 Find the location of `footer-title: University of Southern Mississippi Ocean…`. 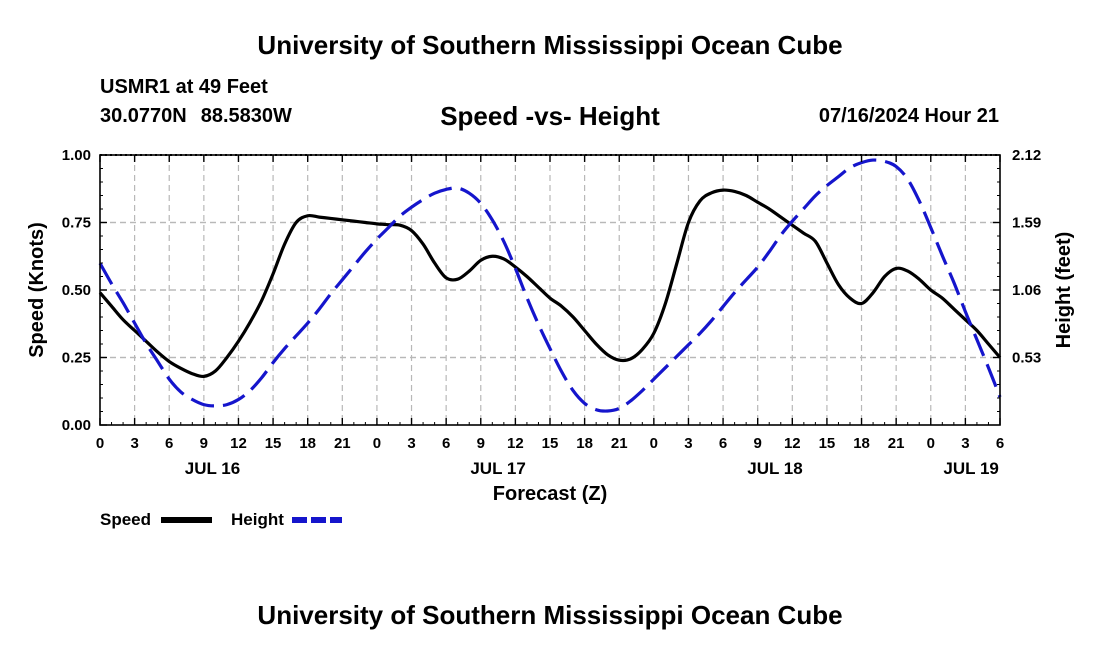

footer-title: University of Southern Mississippi Ocean… is located at coordinates (550, 615).